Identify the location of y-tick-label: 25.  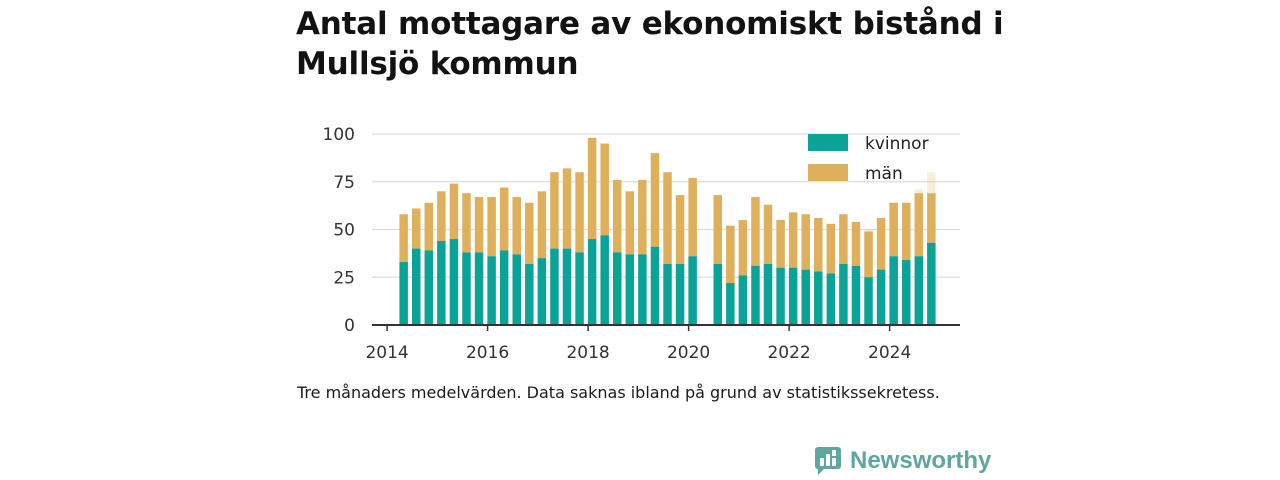
(344, 278).